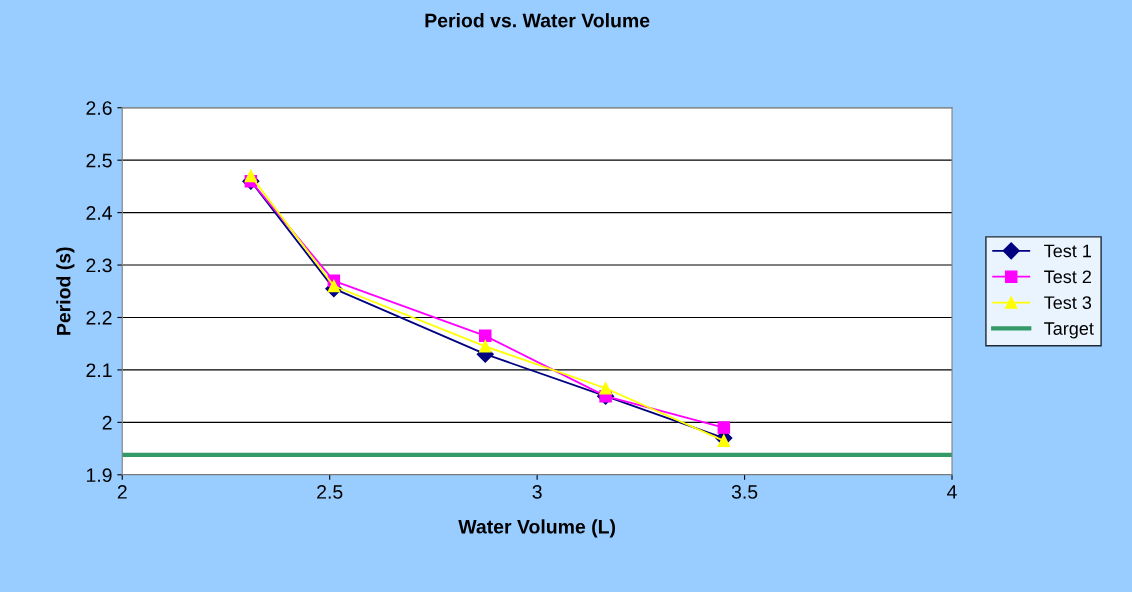  Describe the element at coordinates (330, 492) in the screenshot. I see `x-tick-label: 2.5` at that location.